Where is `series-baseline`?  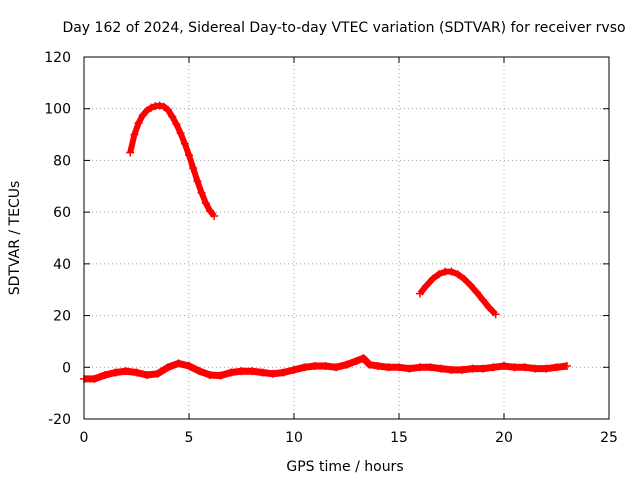
series-baseline is located at coordinates (325, 368).